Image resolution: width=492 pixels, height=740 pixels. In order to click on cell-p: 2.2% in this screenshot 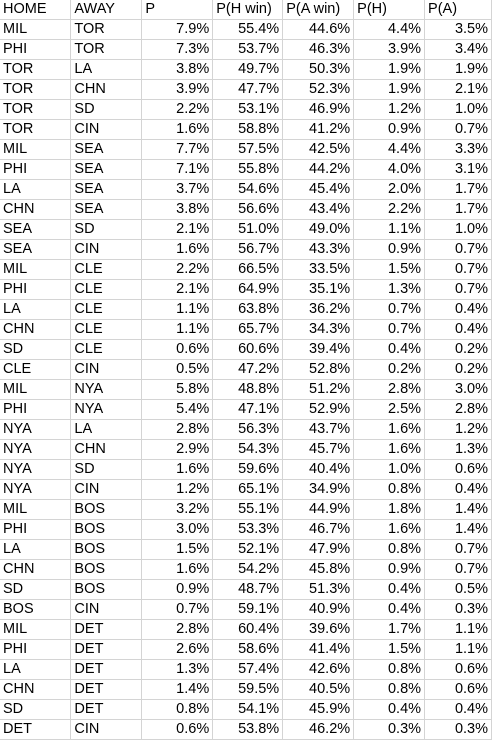, I will do `click(177, 109)`.